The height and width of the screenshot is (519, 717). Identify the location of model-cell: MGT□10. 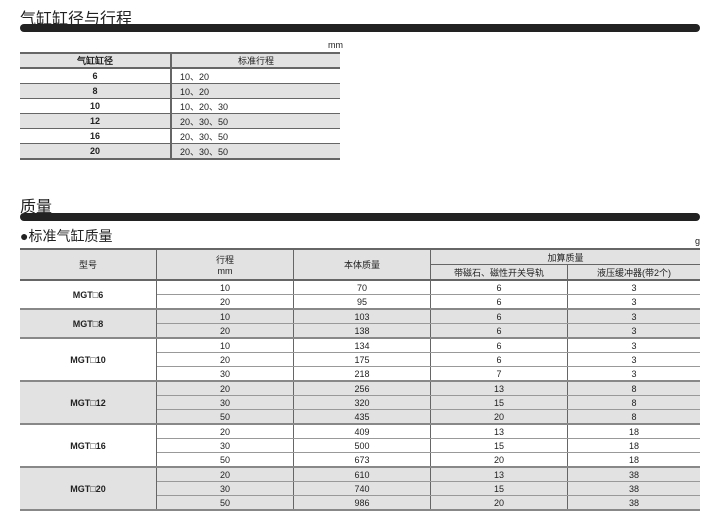
(88, 360).